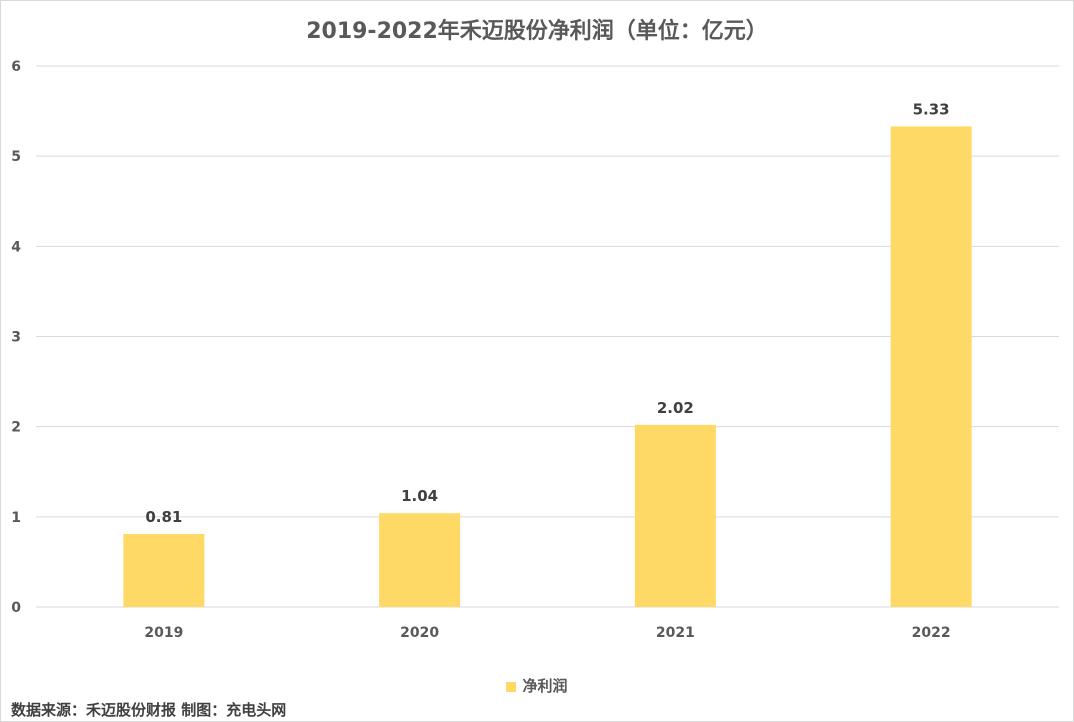 The width and height of the screenshot is (1074, 722). I want to click on legend-swatch, so click(511, 686).